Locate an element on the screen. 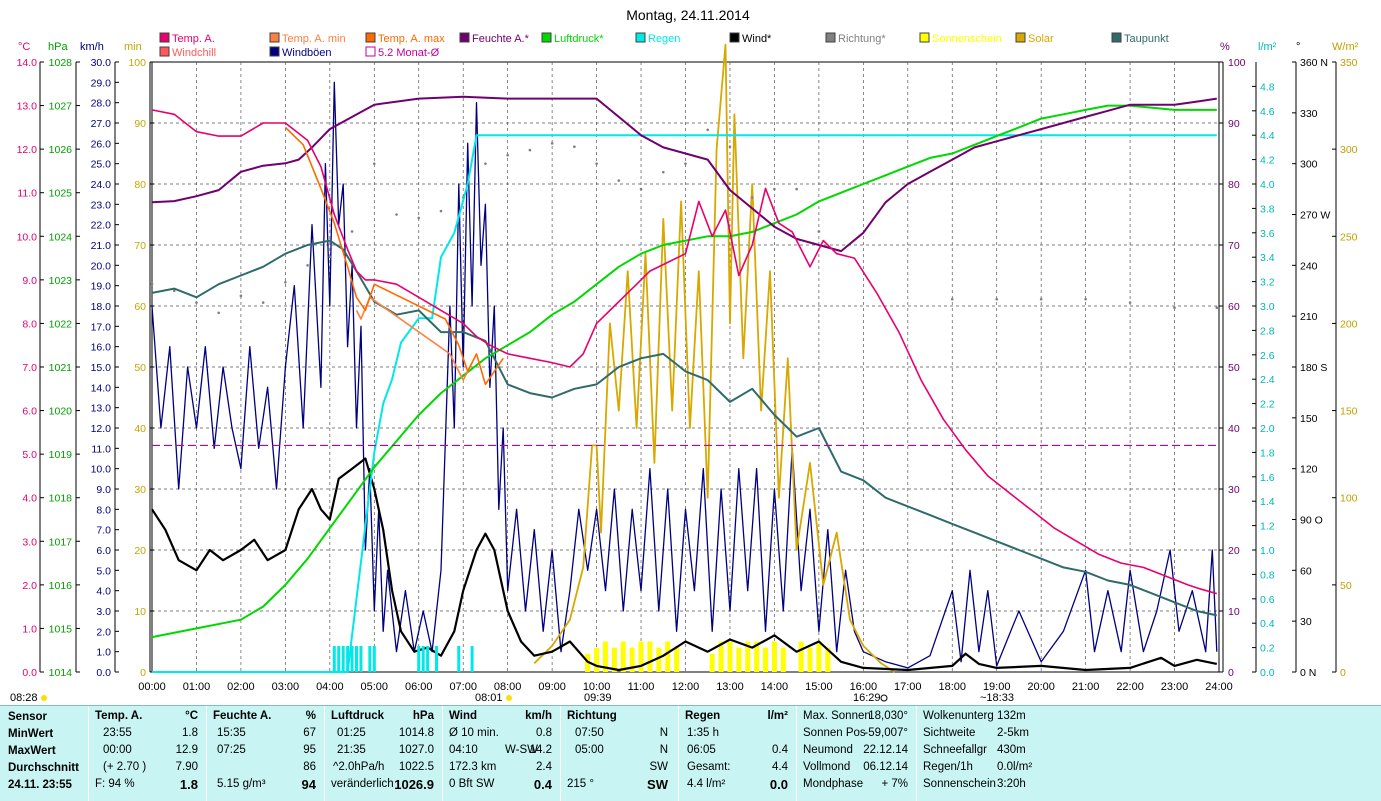 The width and height of the screenshot is (1381, 801). stats-hum-unit: % is located at coordinates (310, 716).